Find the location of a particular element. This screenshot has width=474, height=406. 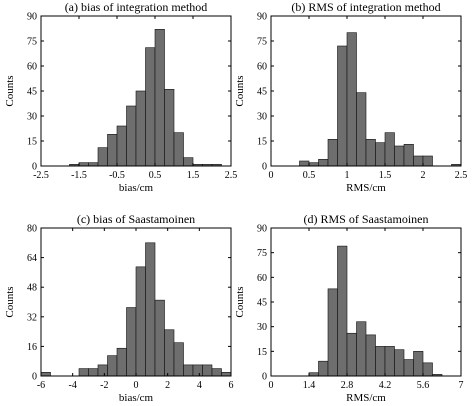

chart-c-y-tick-label: 64 is located at coordinates (32, 258).